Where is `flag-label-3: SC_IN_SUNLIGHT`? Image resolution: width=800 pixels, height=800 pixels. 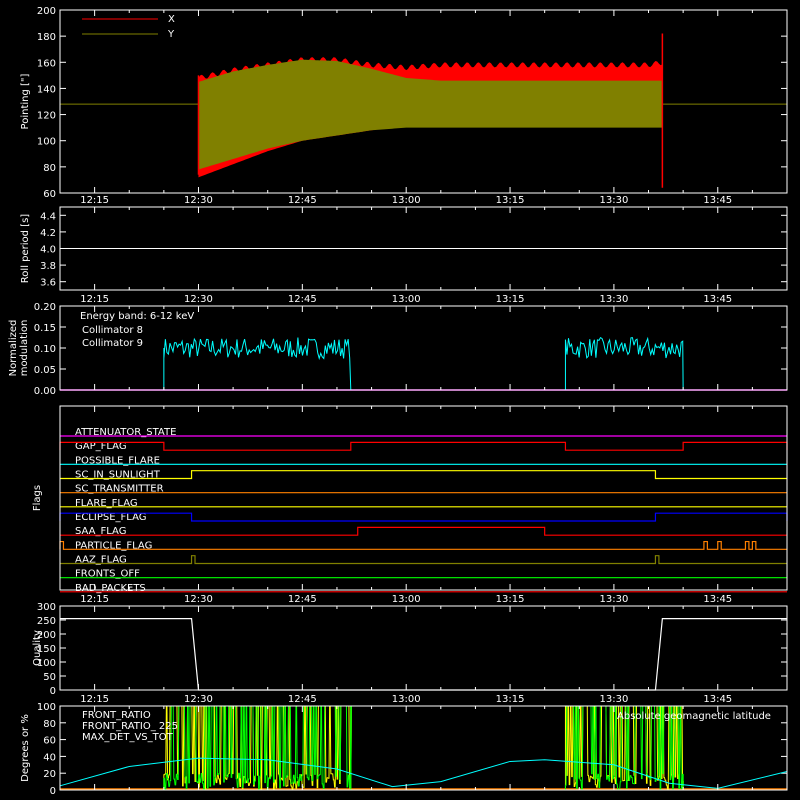 flag-label-3: SC_IN_SUNLIGHT is located at coordinates (118, 475).